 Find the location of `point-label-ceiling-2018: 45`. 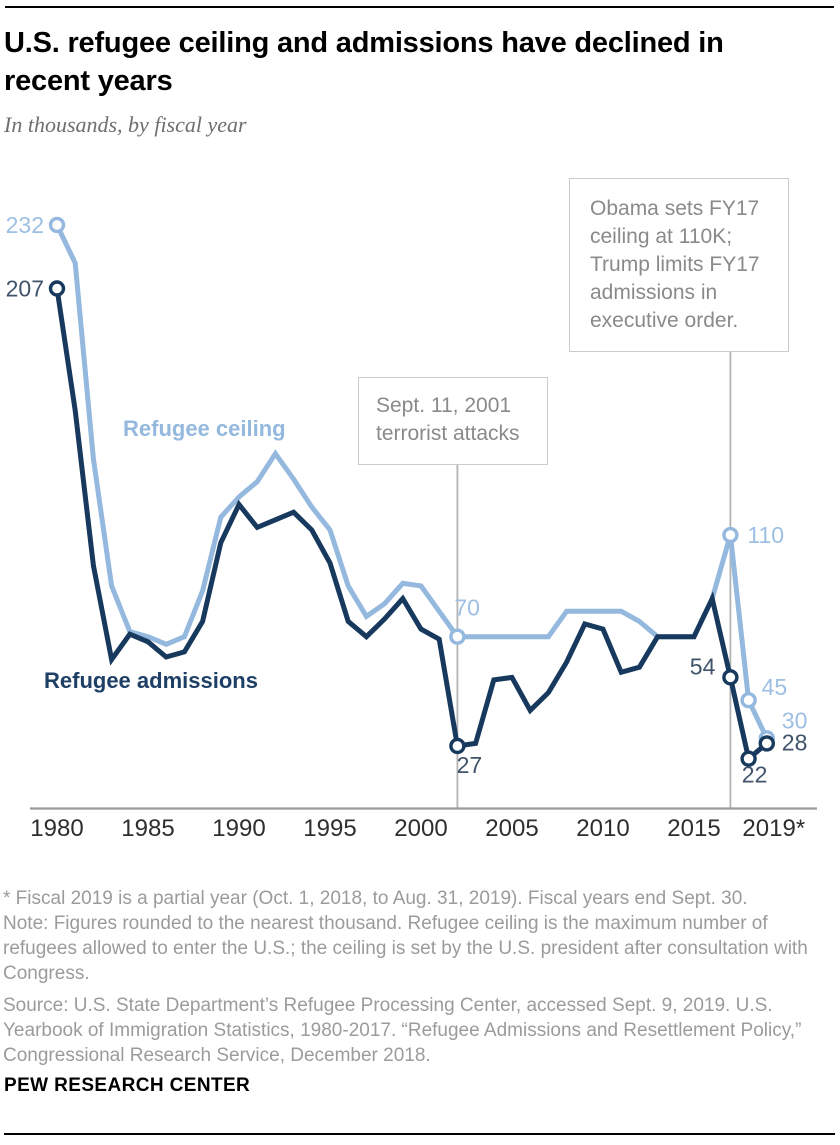

point-label-ceiling-2018: 45 is located at coordinates (775, 687).